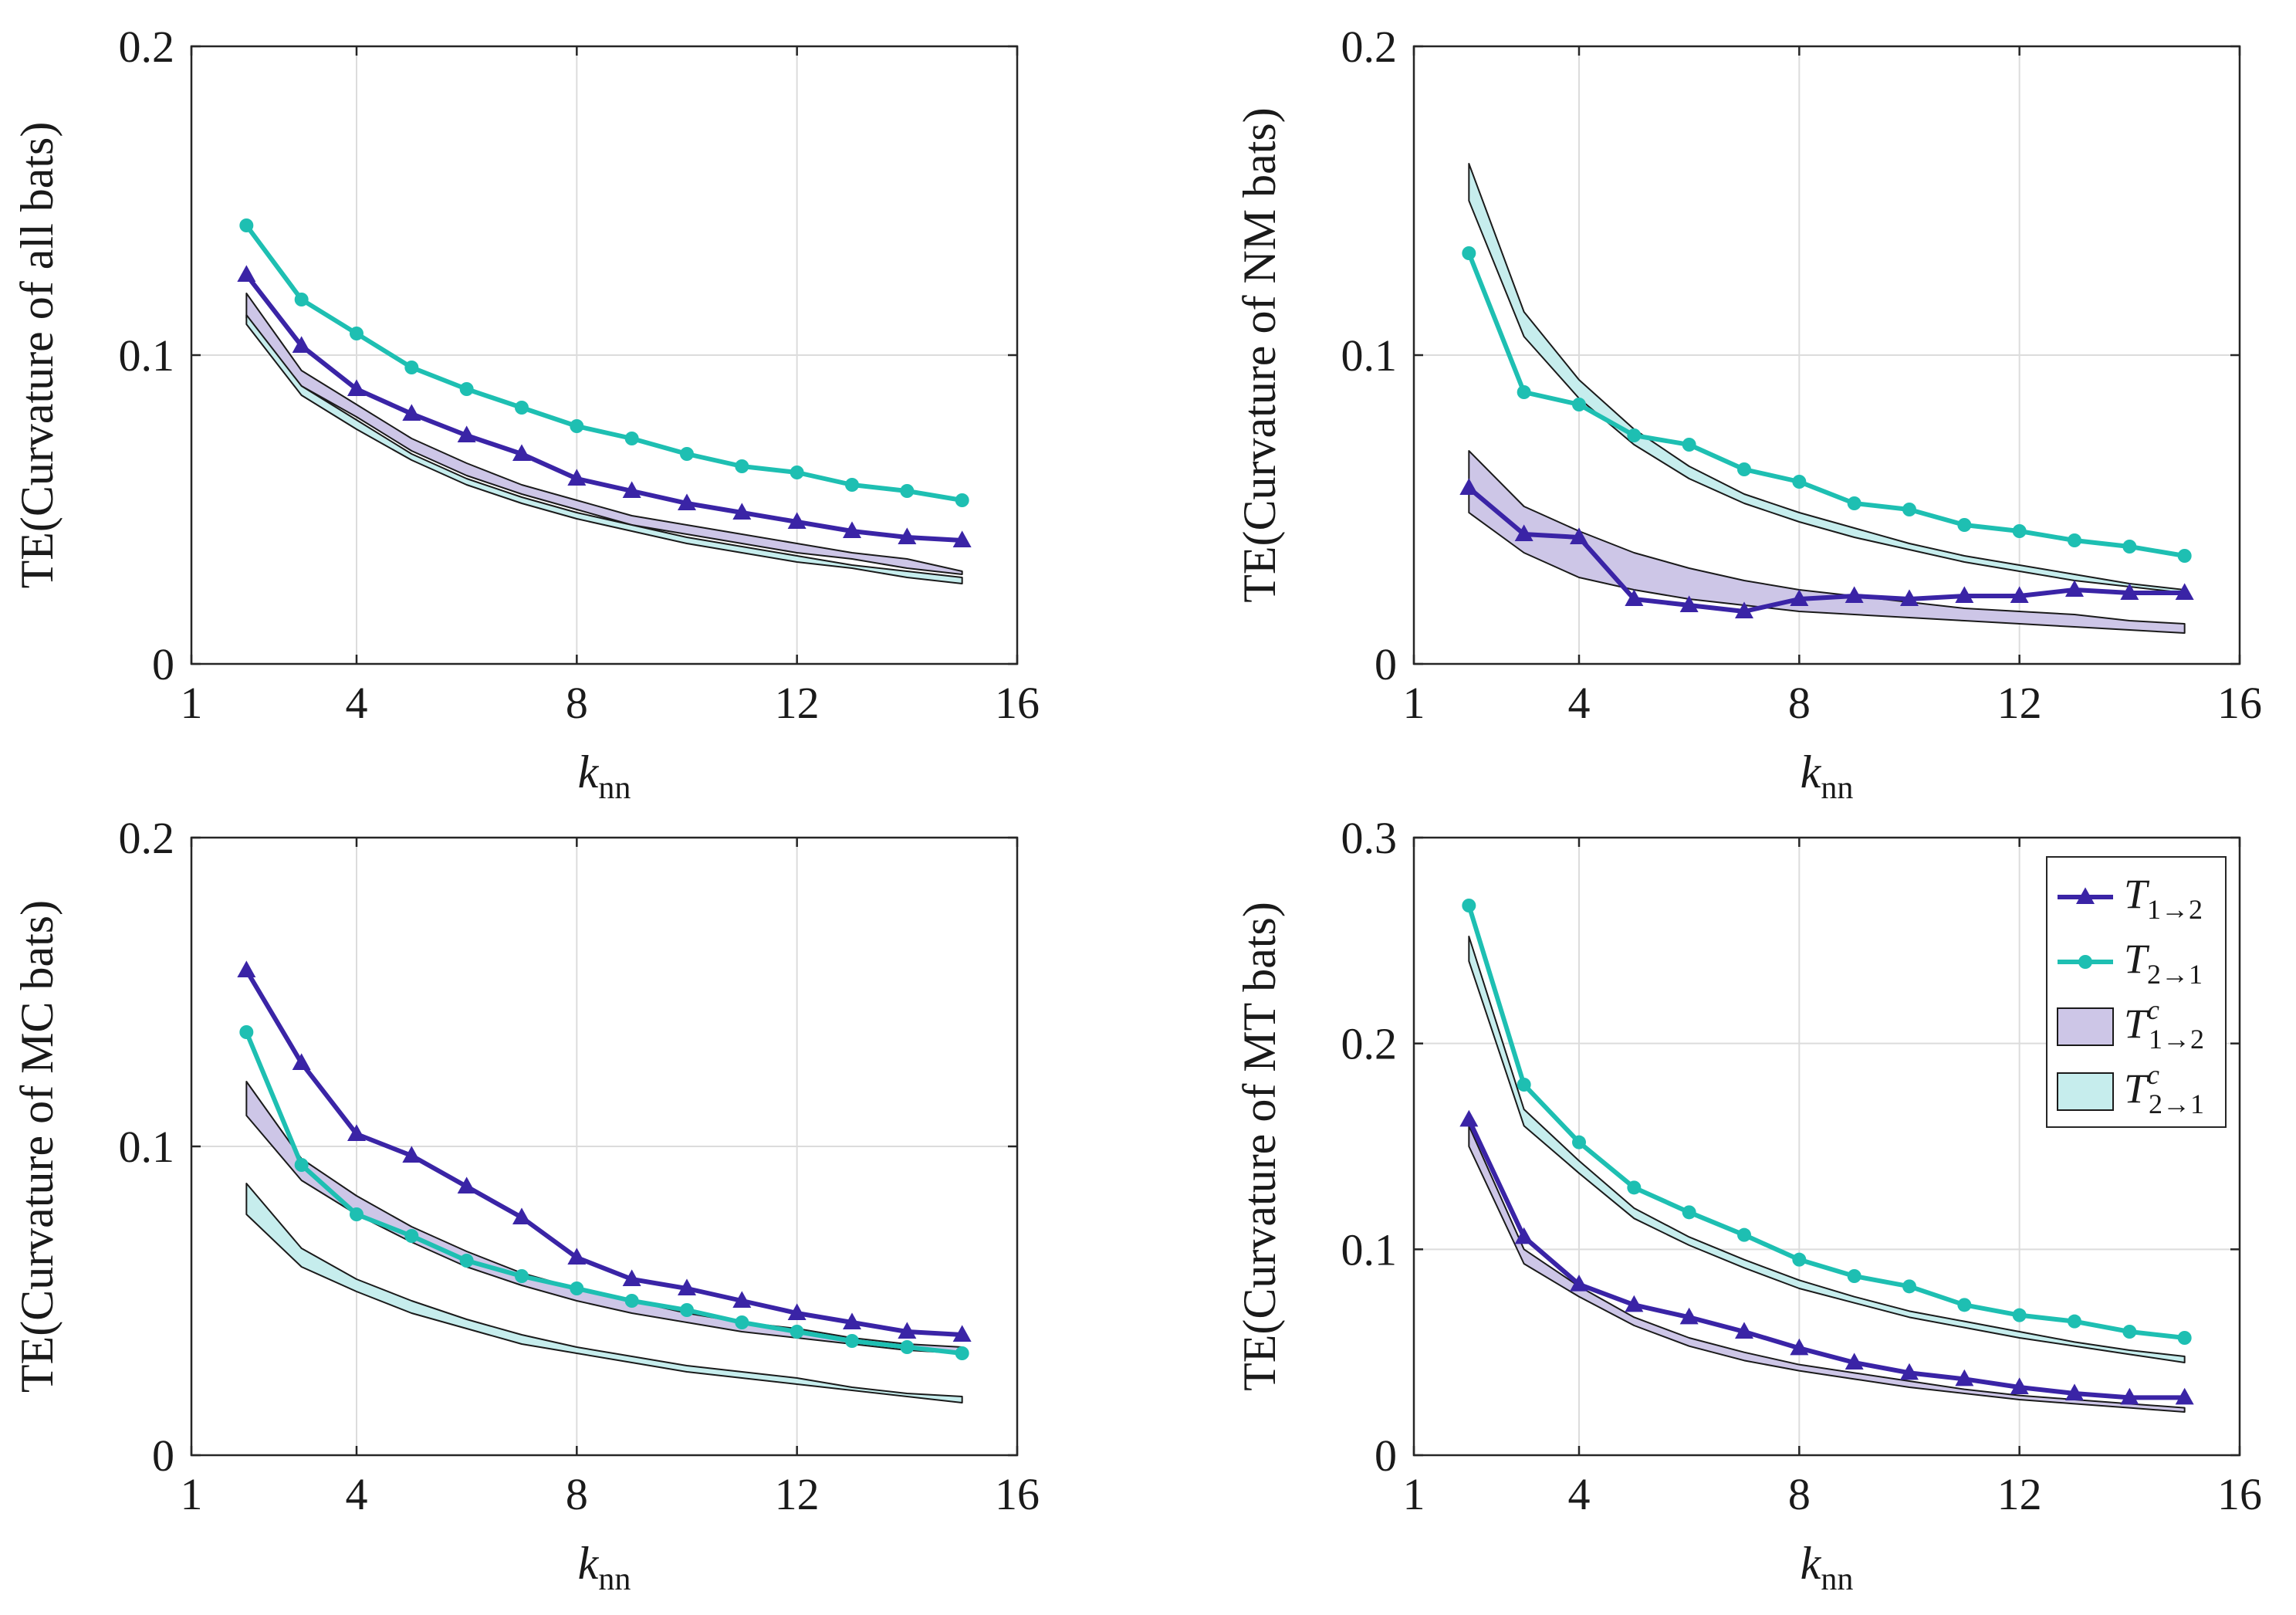  I want to click on x-tick-label: 16, so click(2239, 1494).